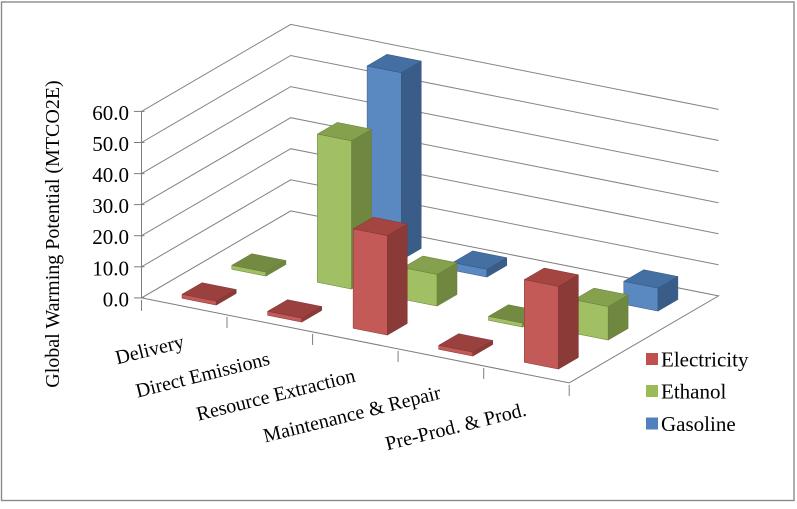  Describe the element at coordinates (110, 144) in the screenshot. I see `svg-text: 50.0` at that location.